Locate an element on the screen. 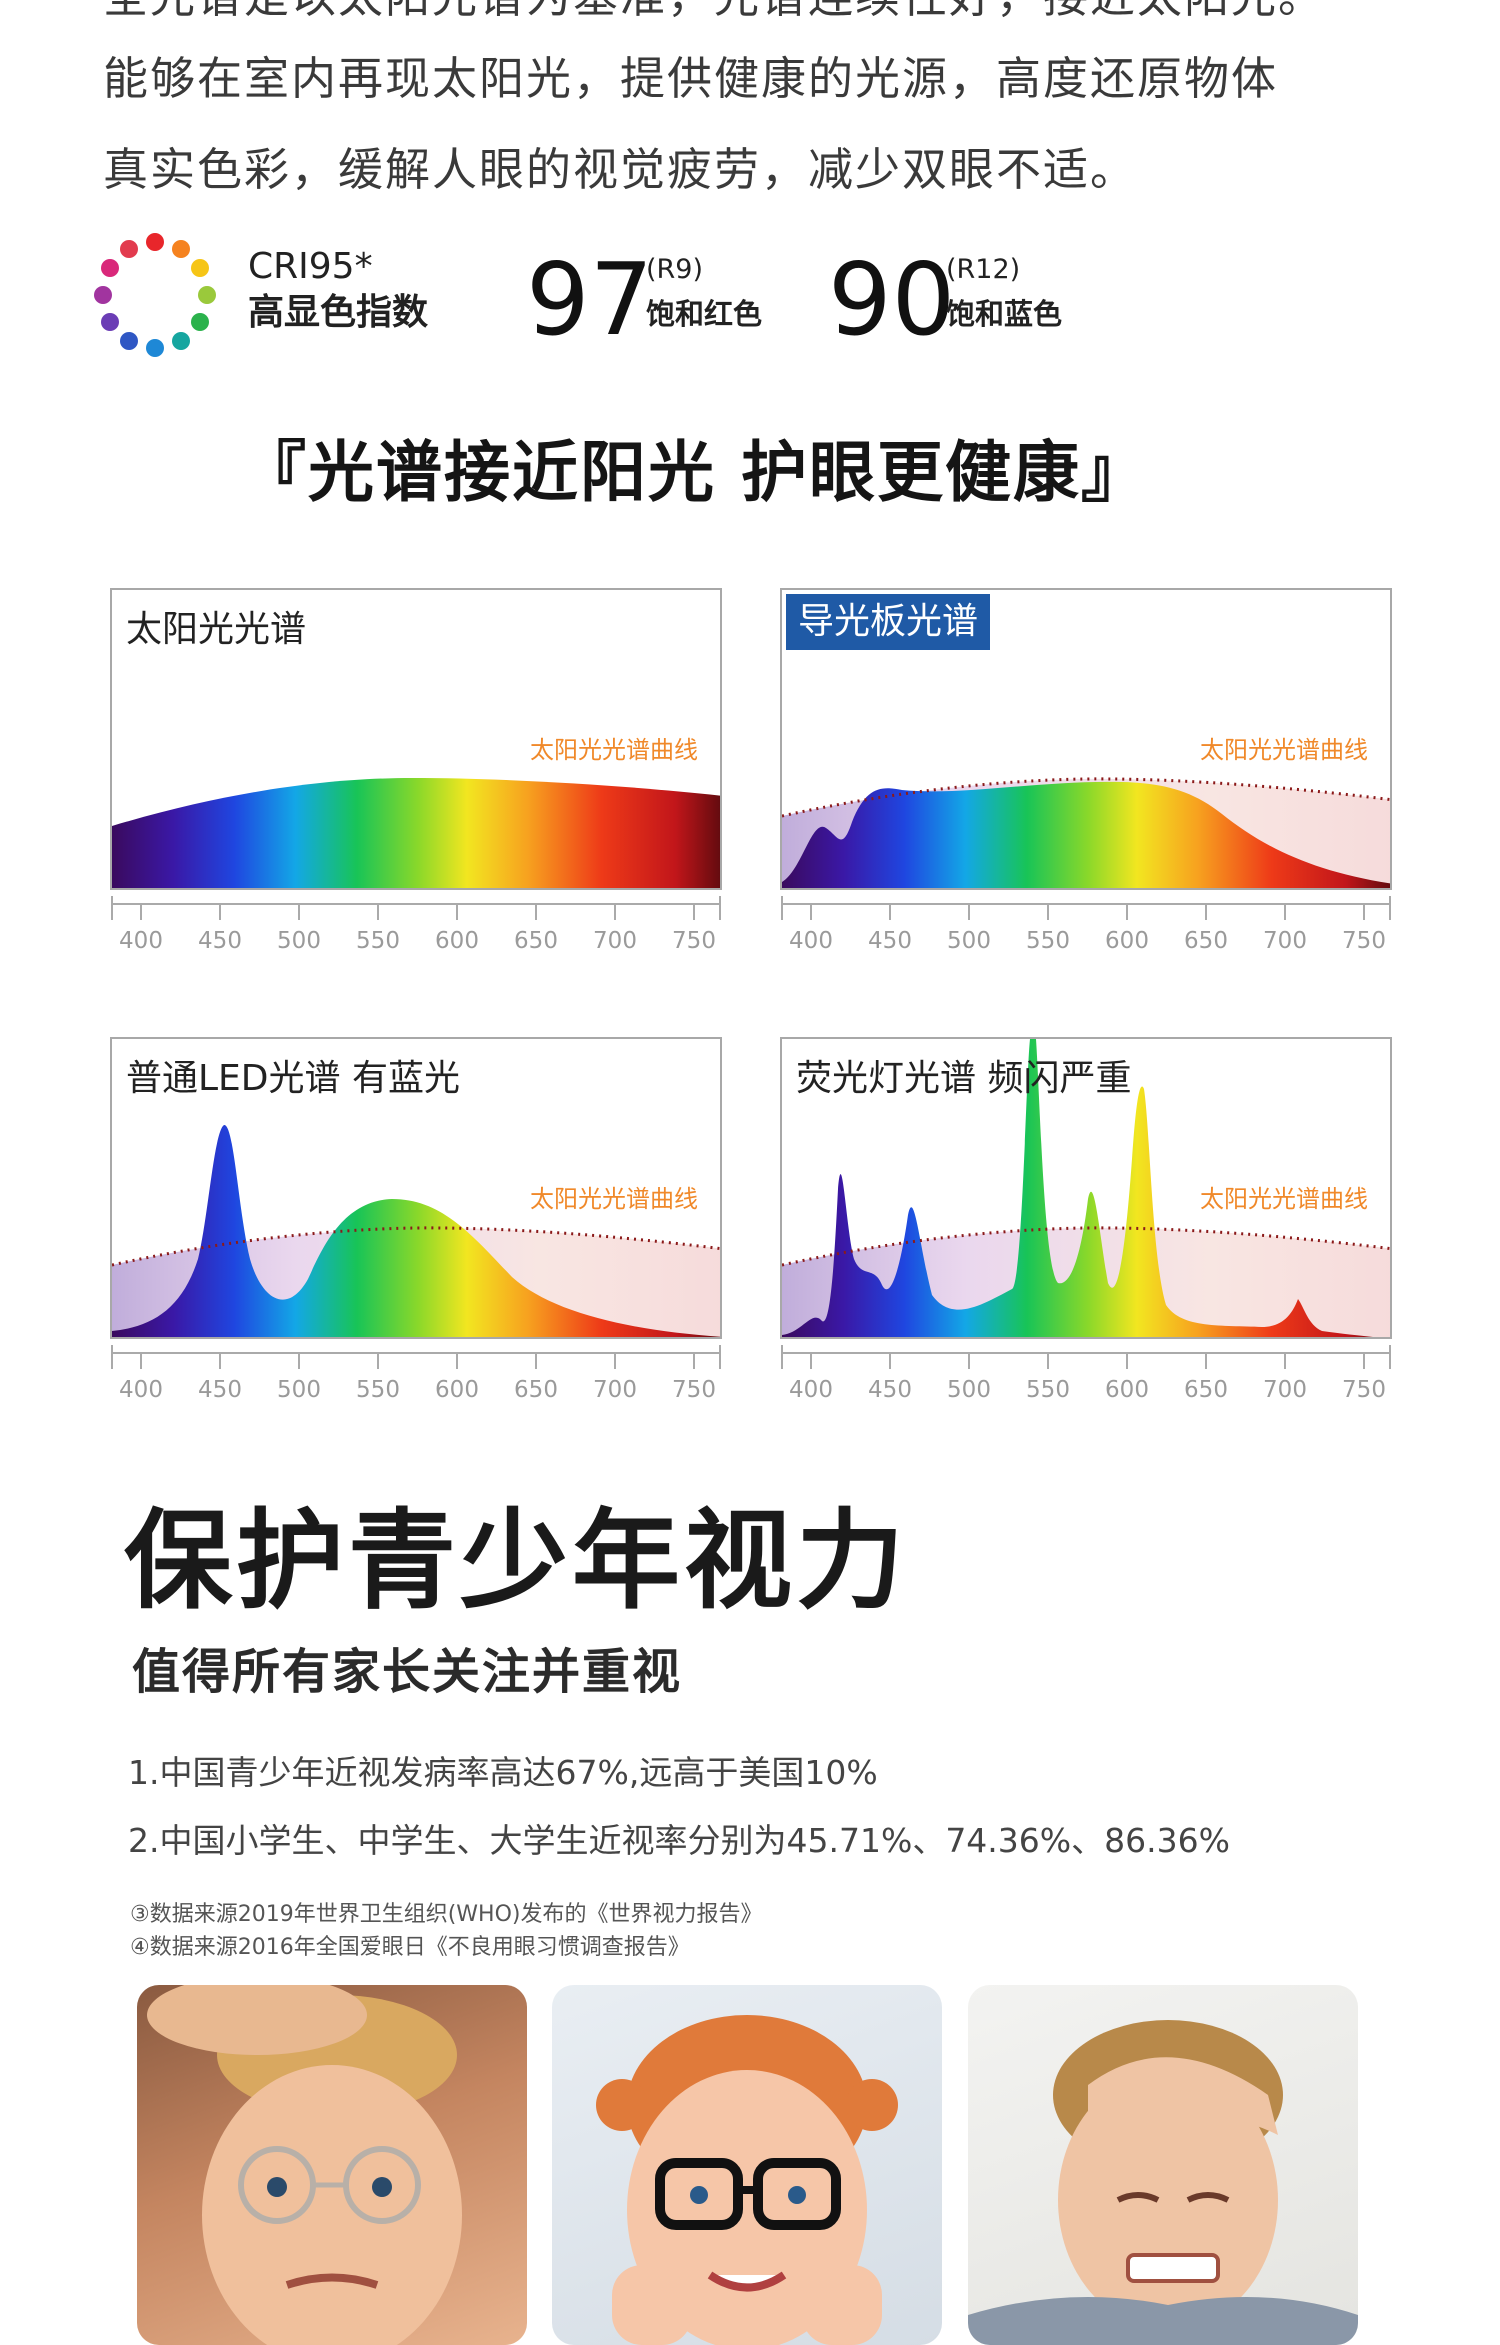 Image resolution: width=1500 pixels, height=2345 pixels. spectrum-panel-led: 普通LED光谱 有蓝光 太阳光光谱曲线 is located at coordinates (416, 1188).